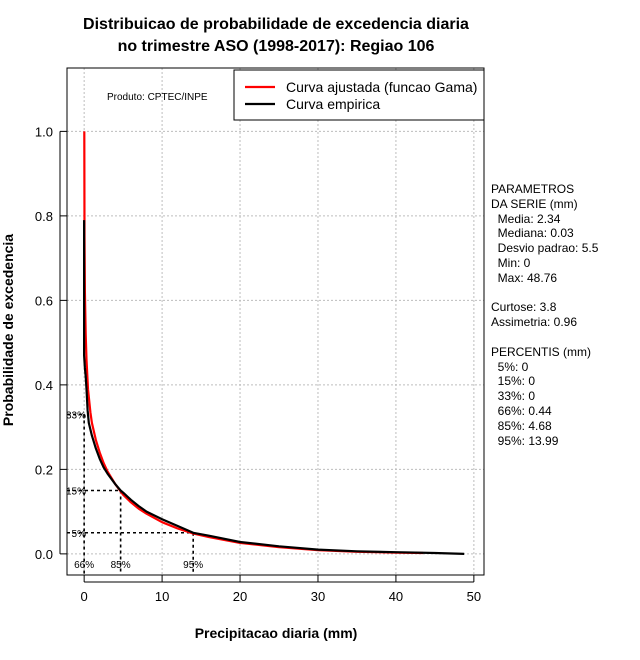 This screenshot has height=660, width=640. What do you see at coordinates (44, 554) in the screenshot?
I see `y-tick-label: 0.0` at bounding box center [44, 554].